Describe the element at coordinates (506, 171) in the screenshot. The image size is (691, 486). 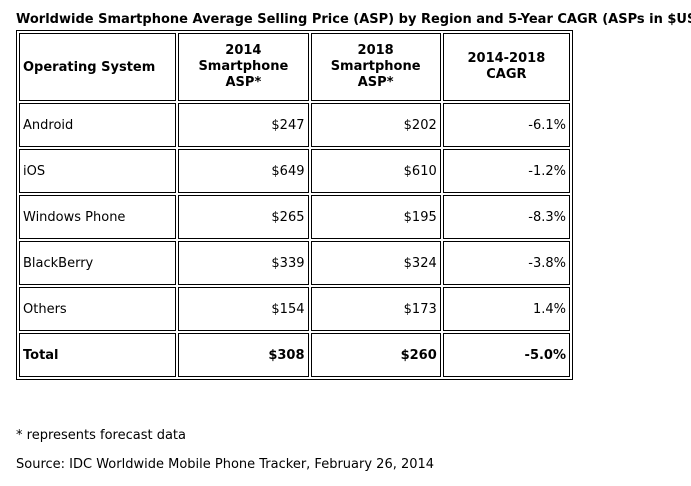
I see `cagr-cell: -1.2%` at that location.